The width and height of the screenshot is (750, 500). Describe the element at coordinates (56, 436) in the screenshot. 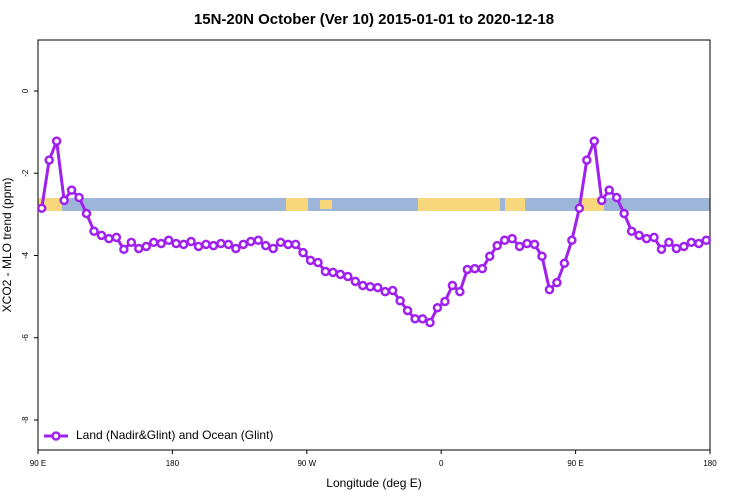

I see `legend-marker` at that location.